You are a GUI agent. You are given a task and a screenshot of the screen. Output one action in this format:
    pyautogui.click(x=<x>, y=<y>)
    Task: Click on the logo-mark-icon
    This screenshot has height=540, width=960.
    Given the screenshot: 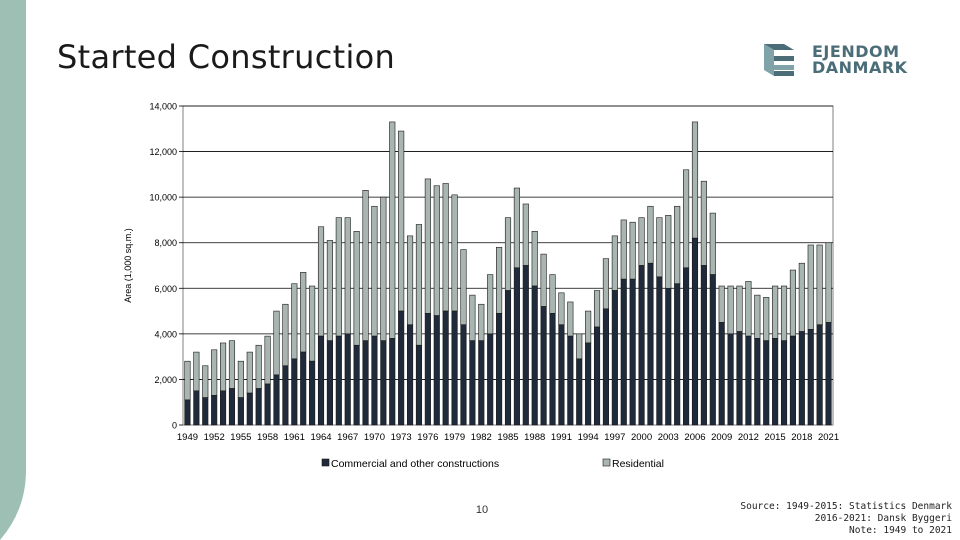 What is the action you would take?
    pyautogui.click(x=779, y=60)
    